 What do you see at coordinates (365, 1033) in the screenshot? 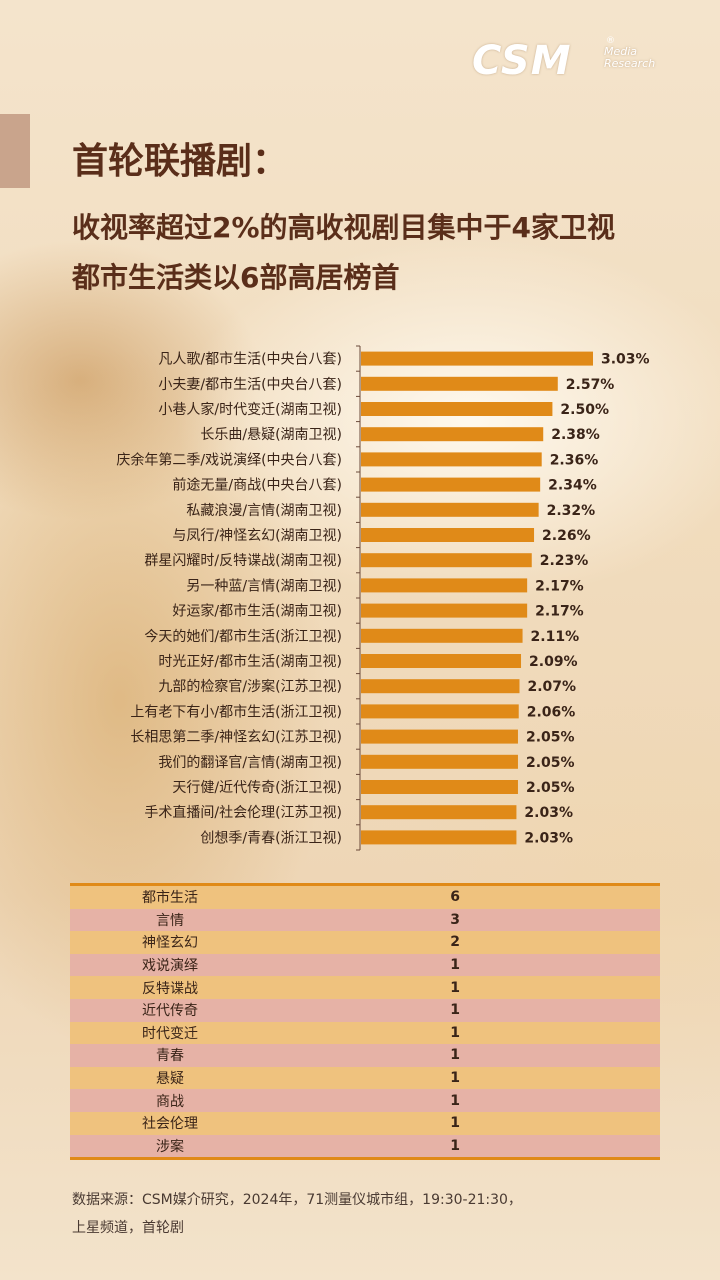
I see `table-row: 时代变迁 1` at bounding box center [365, 1033].